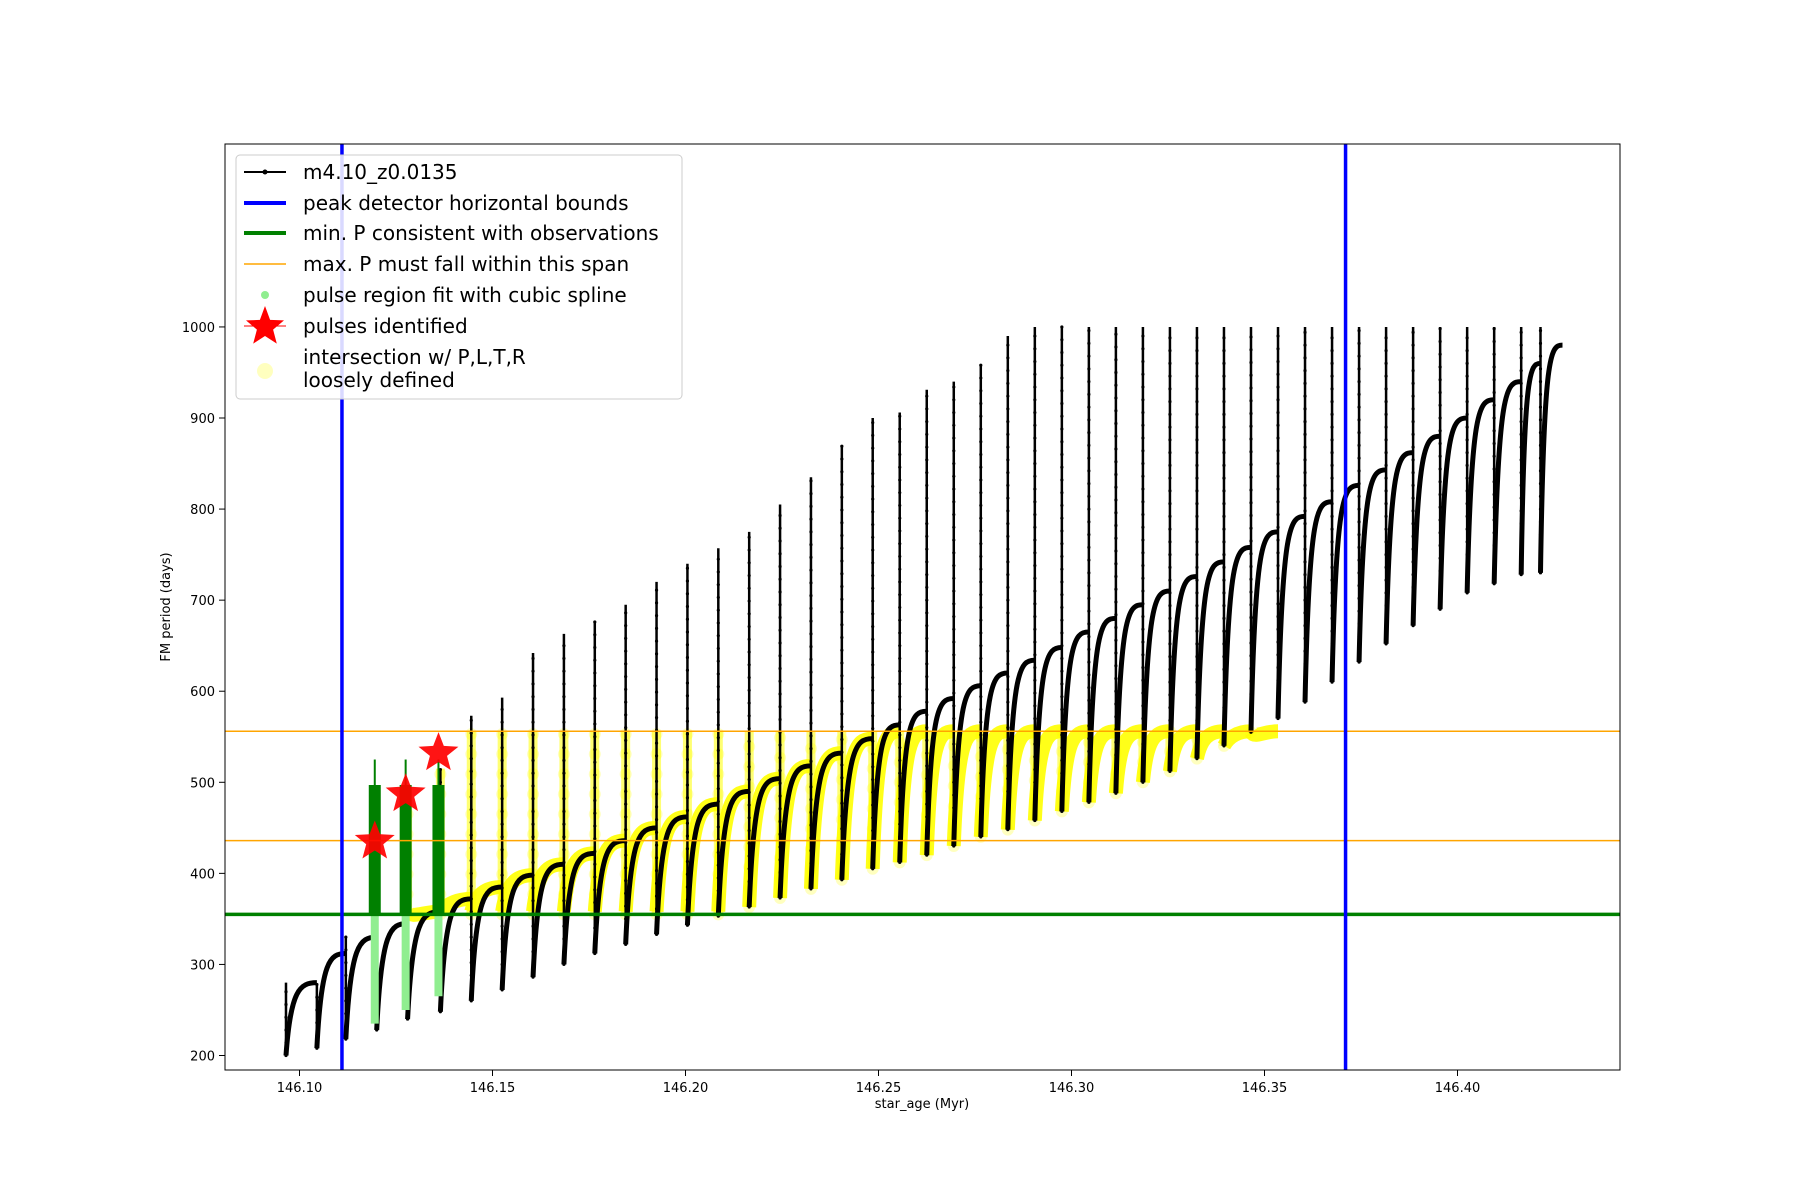 The height and width of the screenshot is (1200, 1800). Describe the element at coordinates (351, 172) in the screenshot. I see `legend-entry-model: m4.10_z0.0135` at that location.